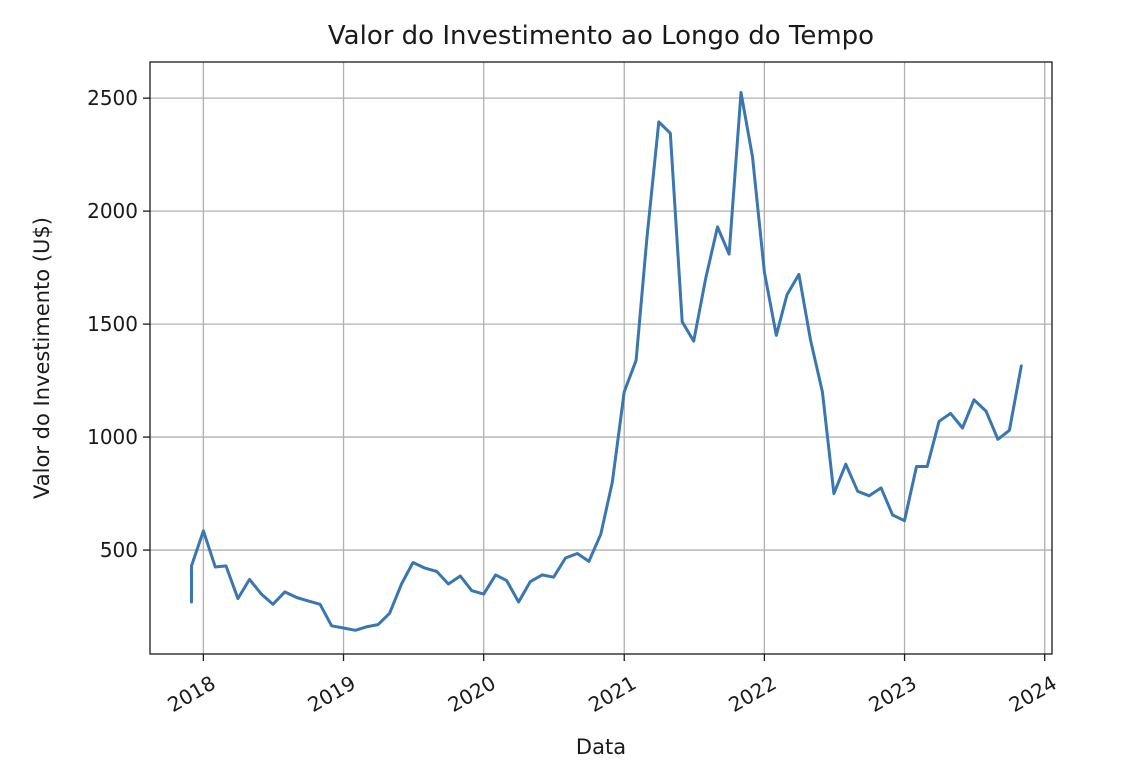 The image size is (1140, 770). I want to click on x-tick-label: 2019, so click(332, 694).